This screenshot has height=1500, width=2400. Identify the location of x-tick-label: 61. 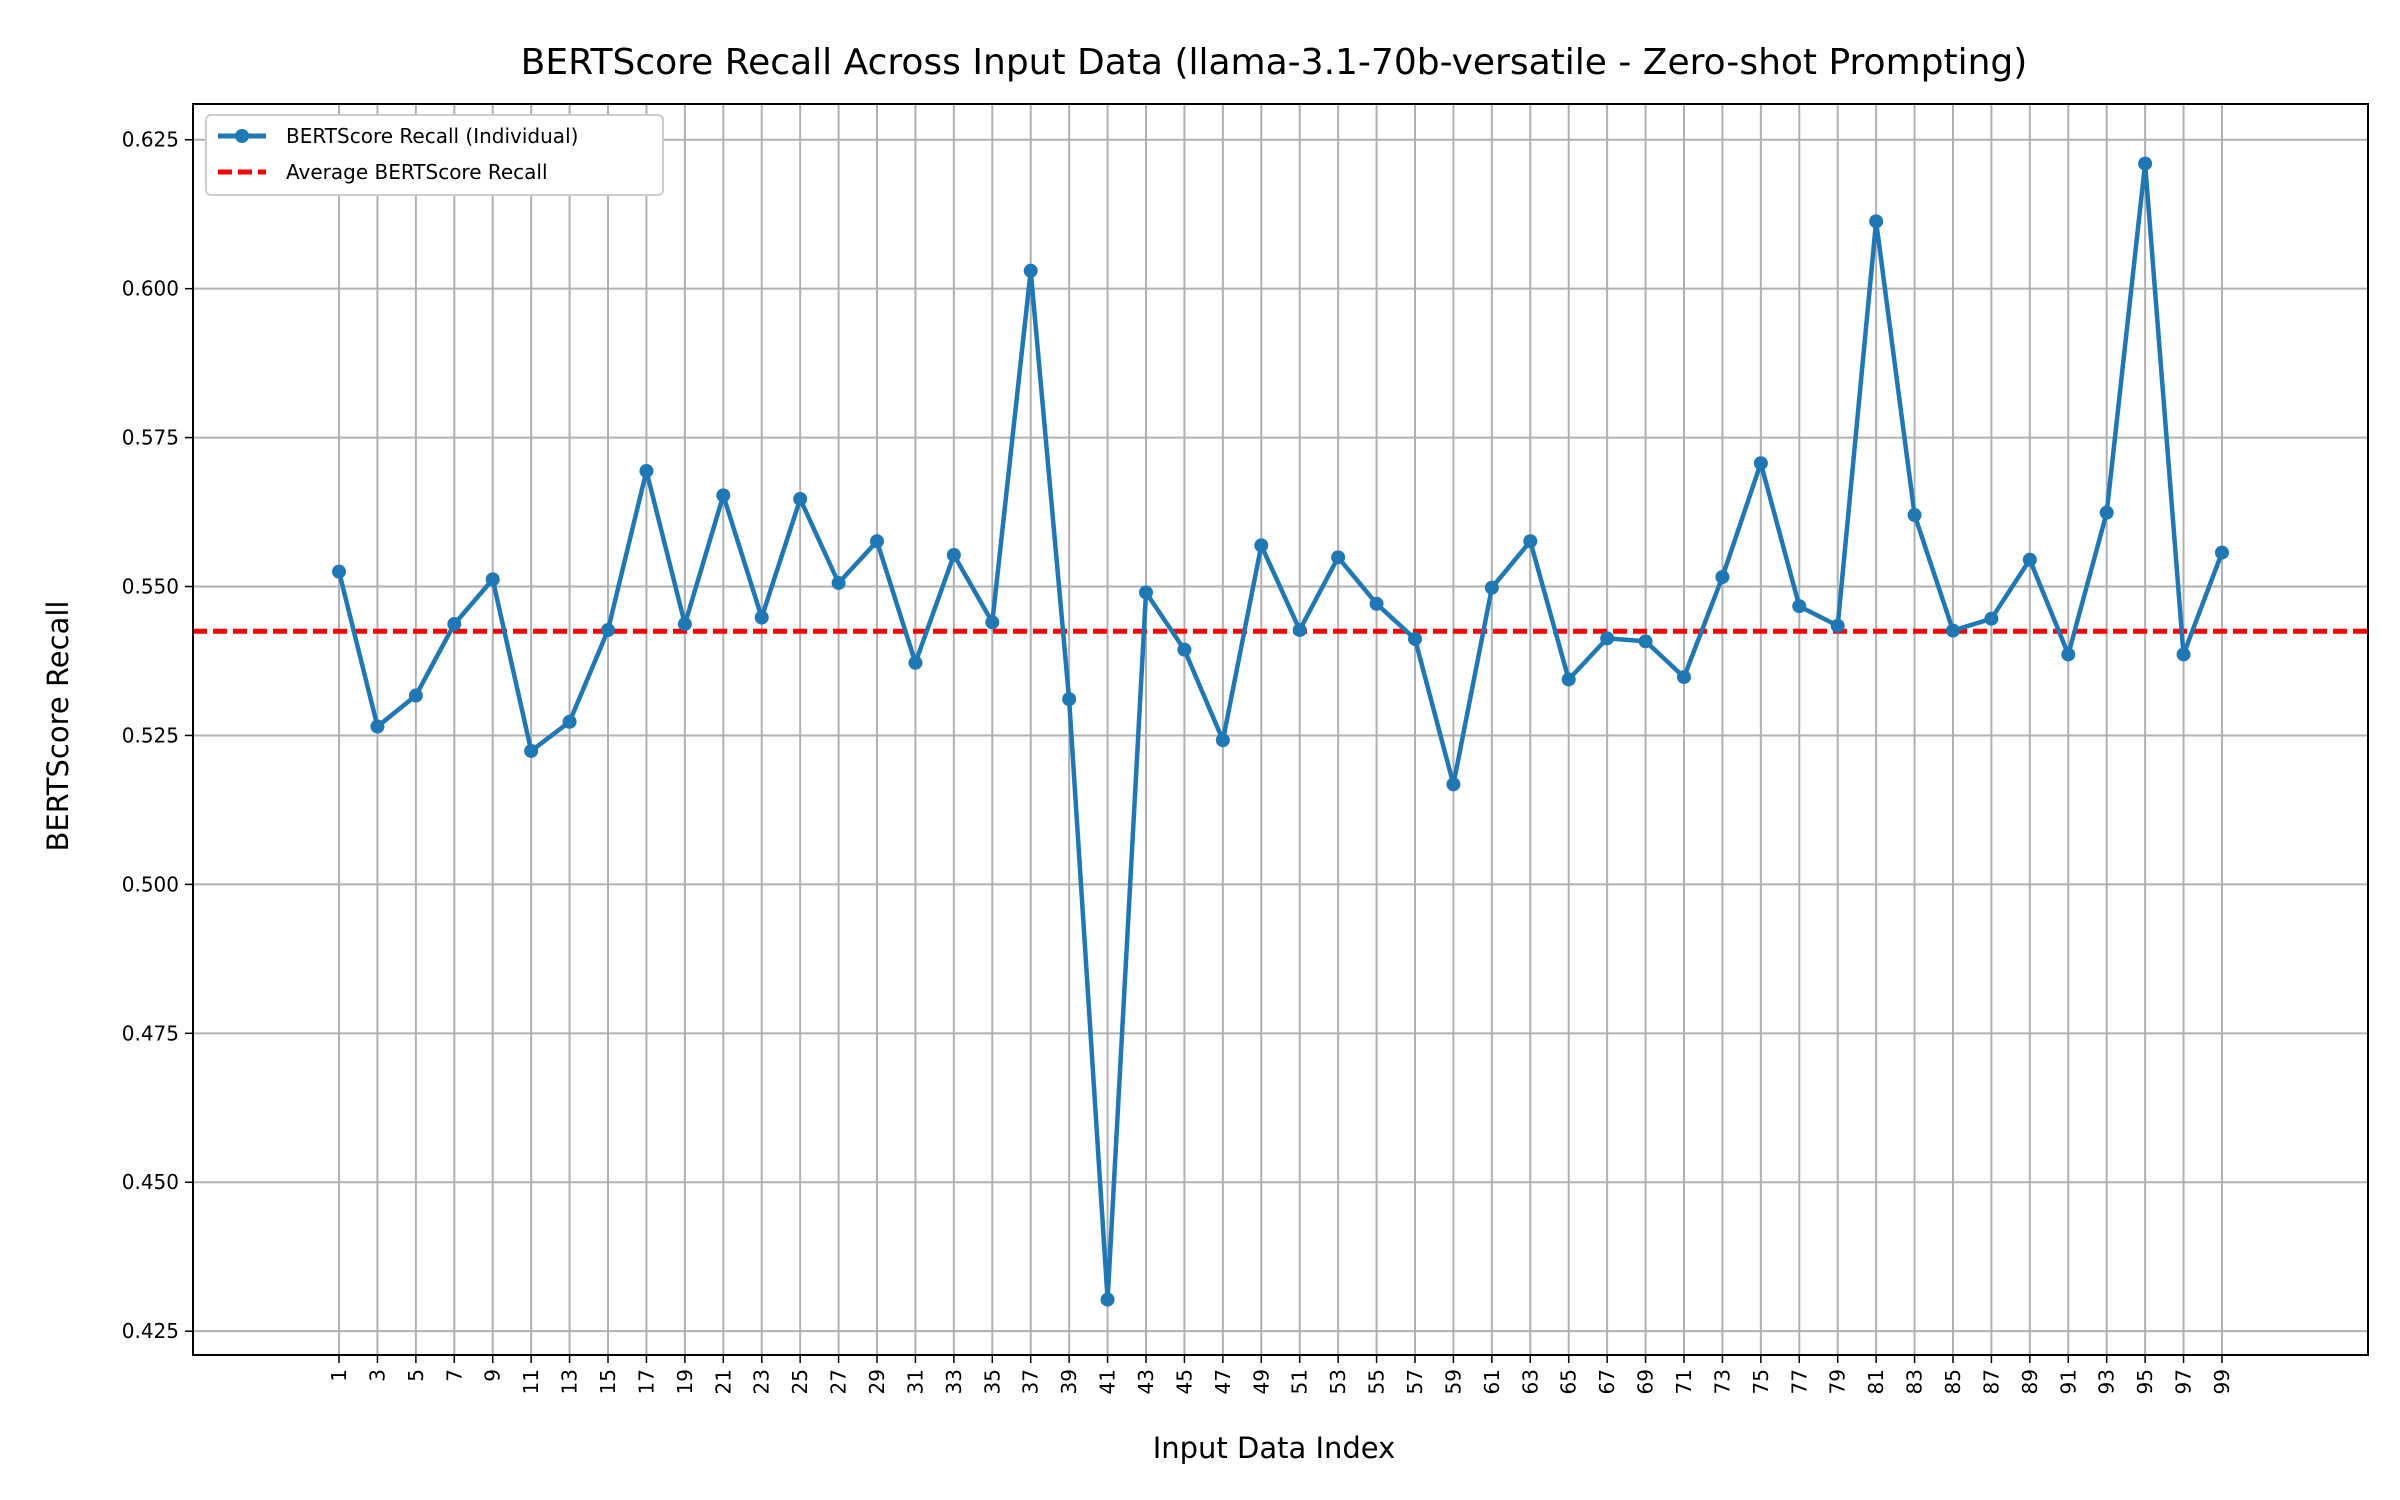
(1492, 1381).